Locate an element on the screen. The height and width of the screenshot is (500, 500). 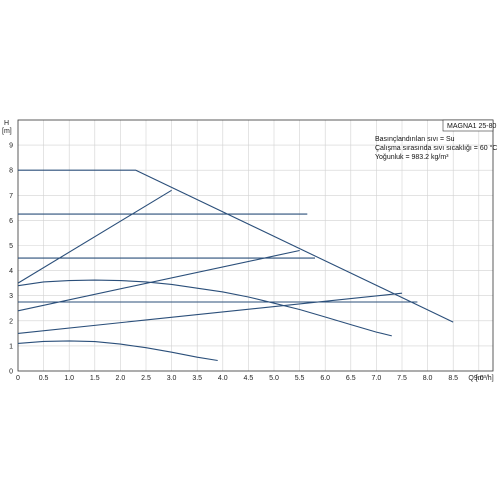
x-tick-label: 4.0 is located at coordinates (223, 378).